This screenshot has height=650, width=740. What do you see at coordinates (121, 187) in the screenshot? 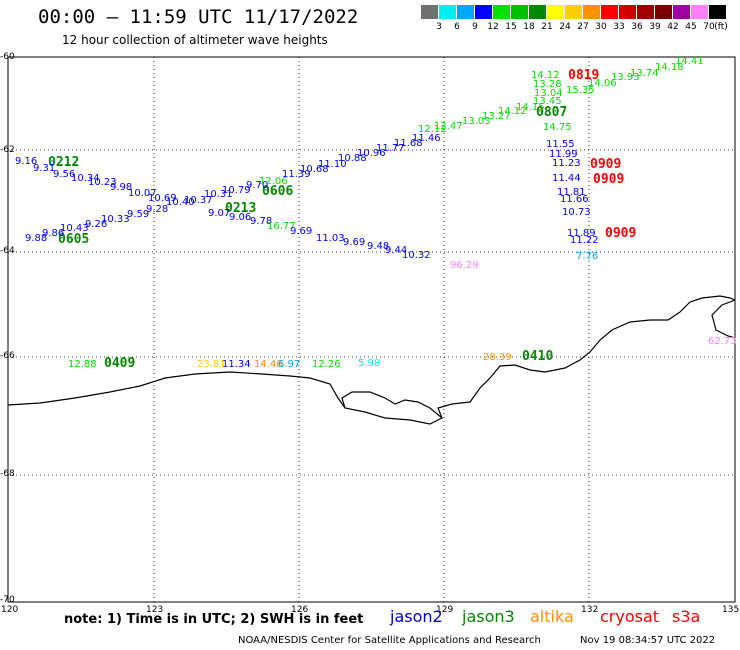
I see `swh-value: 9.98` at bounding box center [121, 187].